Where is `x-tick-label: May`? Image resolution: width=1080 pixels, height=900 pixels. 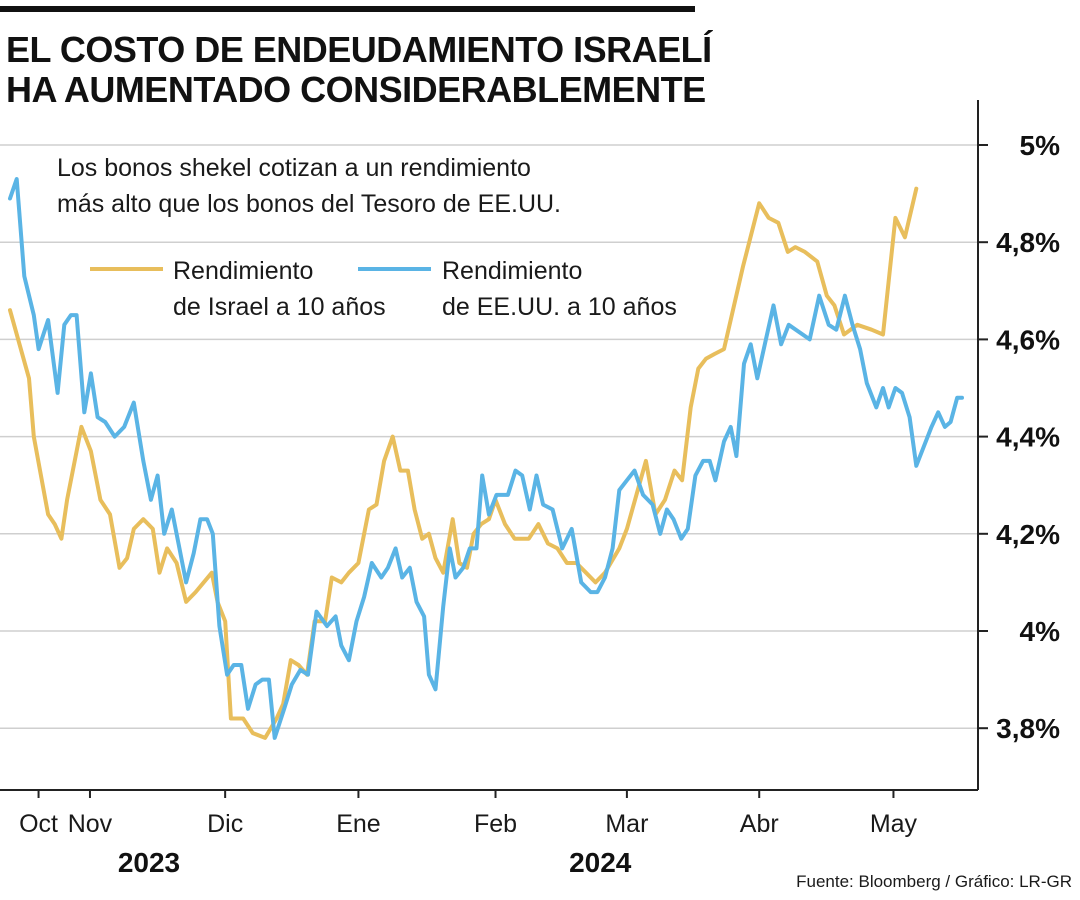 x-tick-label: May is located at coordinates (894, 824).